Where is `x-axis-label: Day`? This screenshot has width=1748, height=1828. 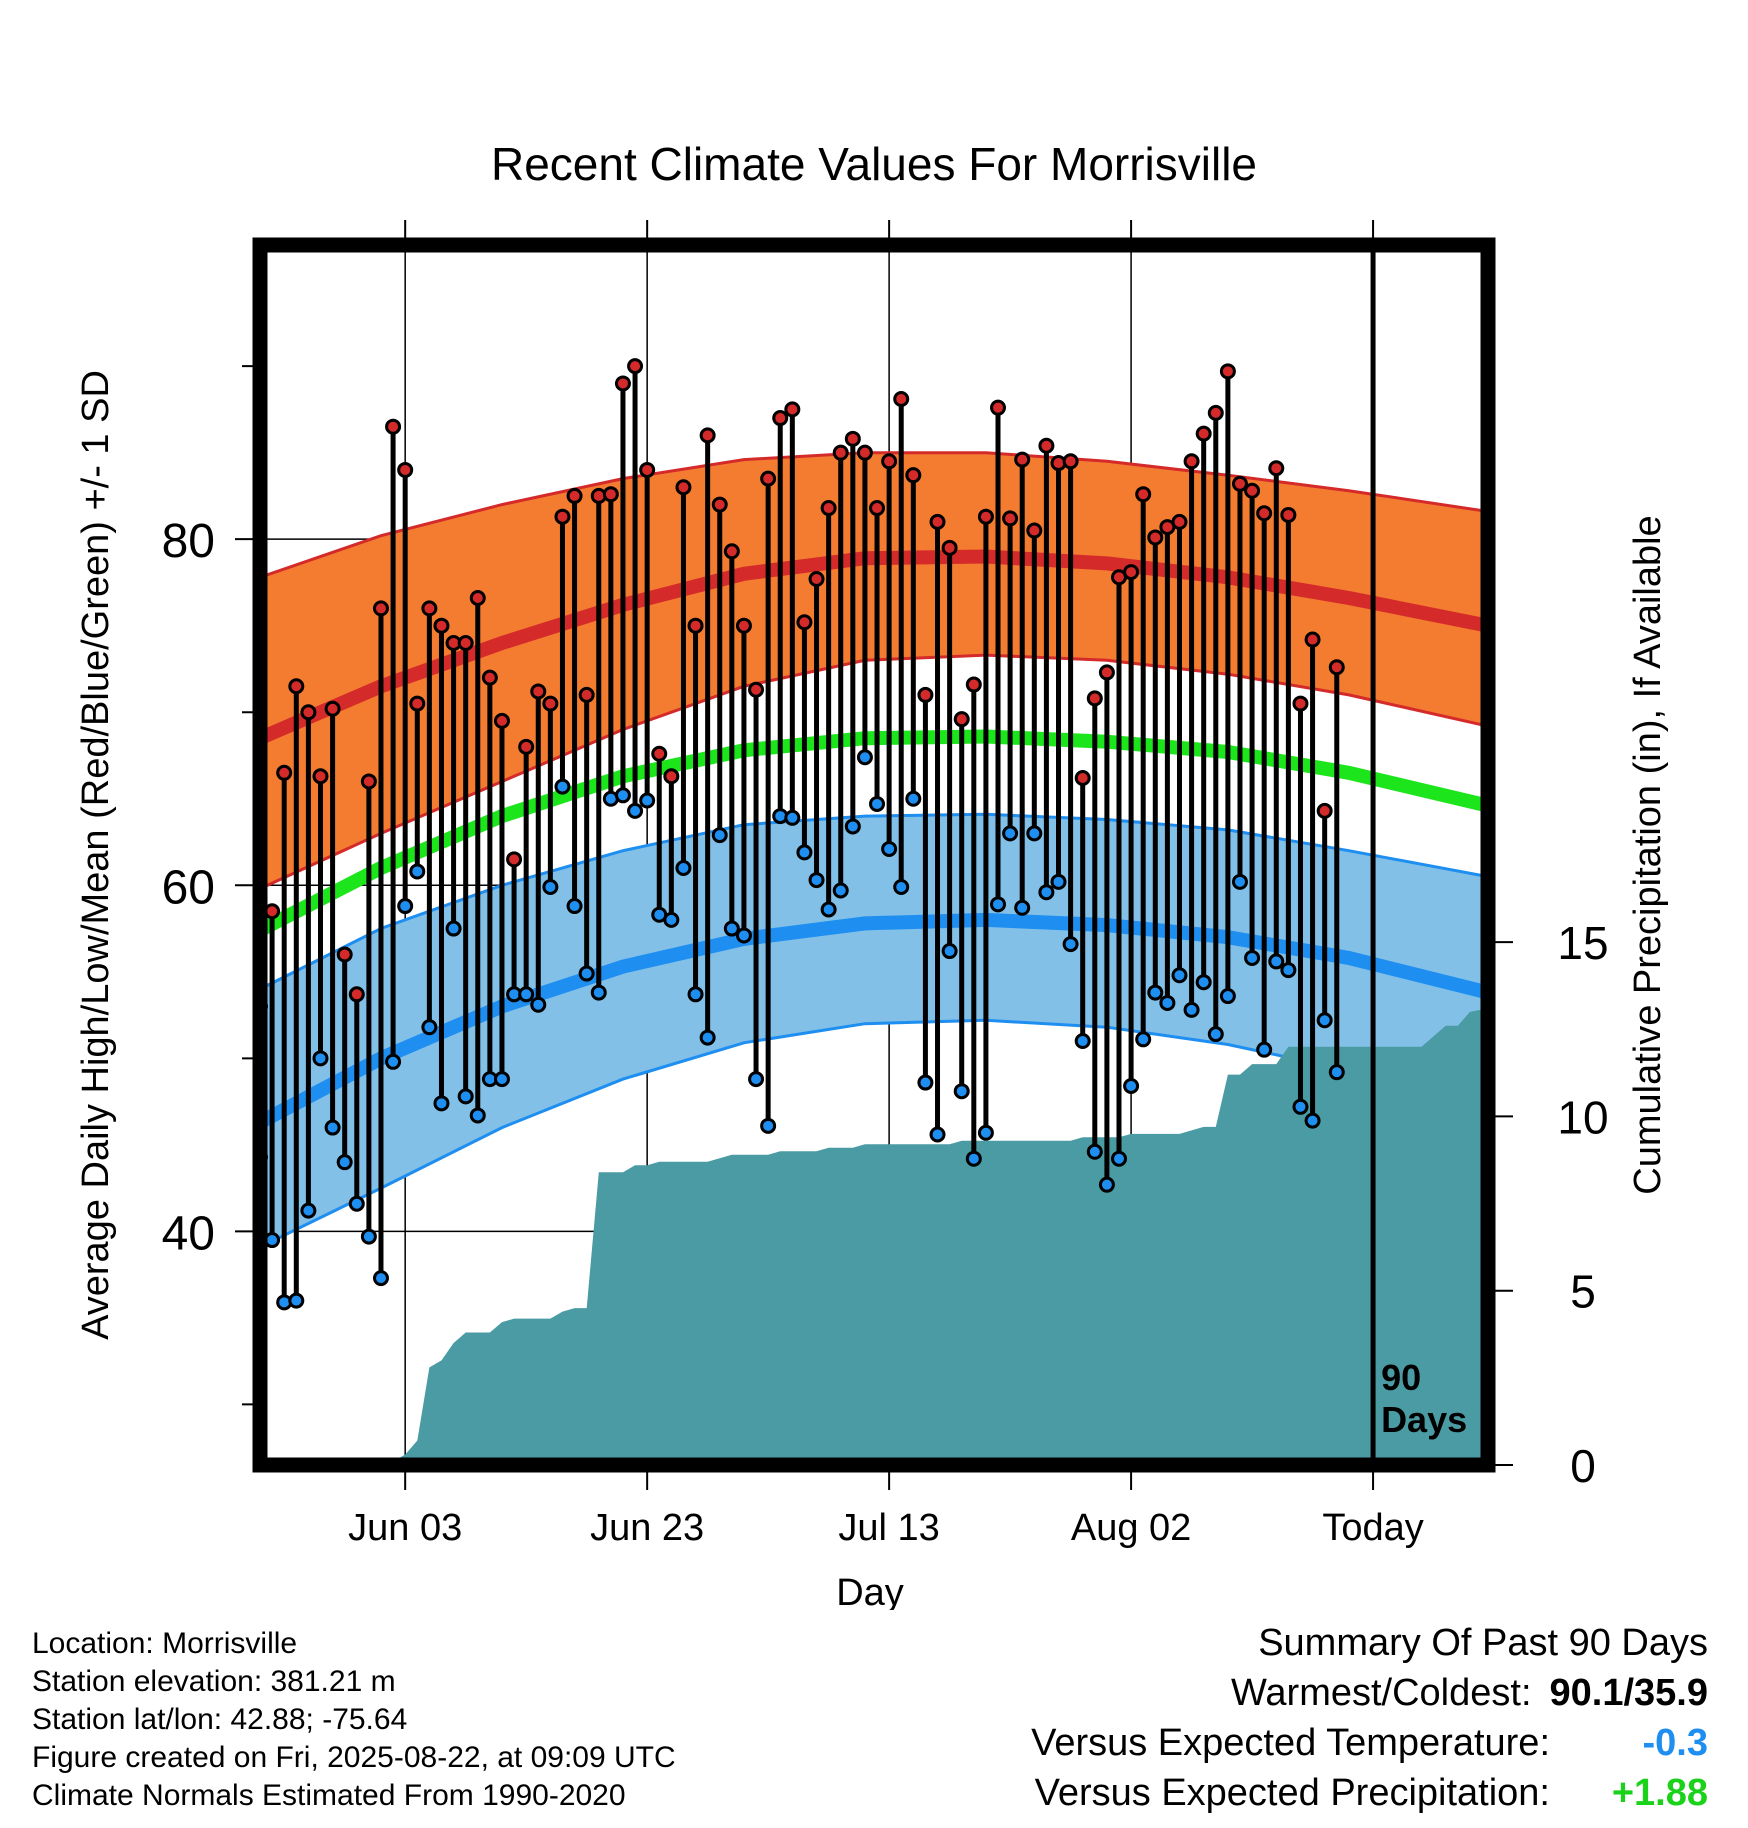
x-axis-label: Day is located at coordinates (870, 1591).